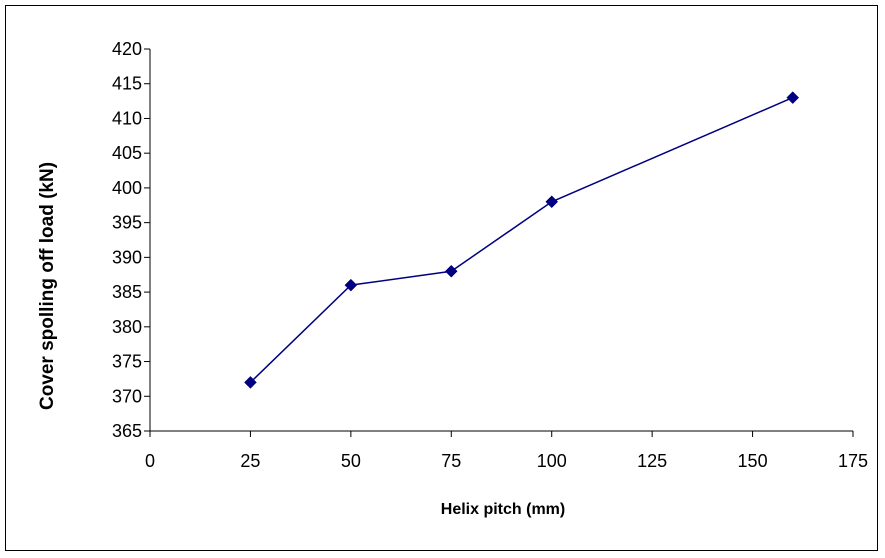 The height and width of the screenshot is (558, 885). Describe the element at coordinates (127, 188) in the screenshot. I see `y-tick-label: 400` at that location.